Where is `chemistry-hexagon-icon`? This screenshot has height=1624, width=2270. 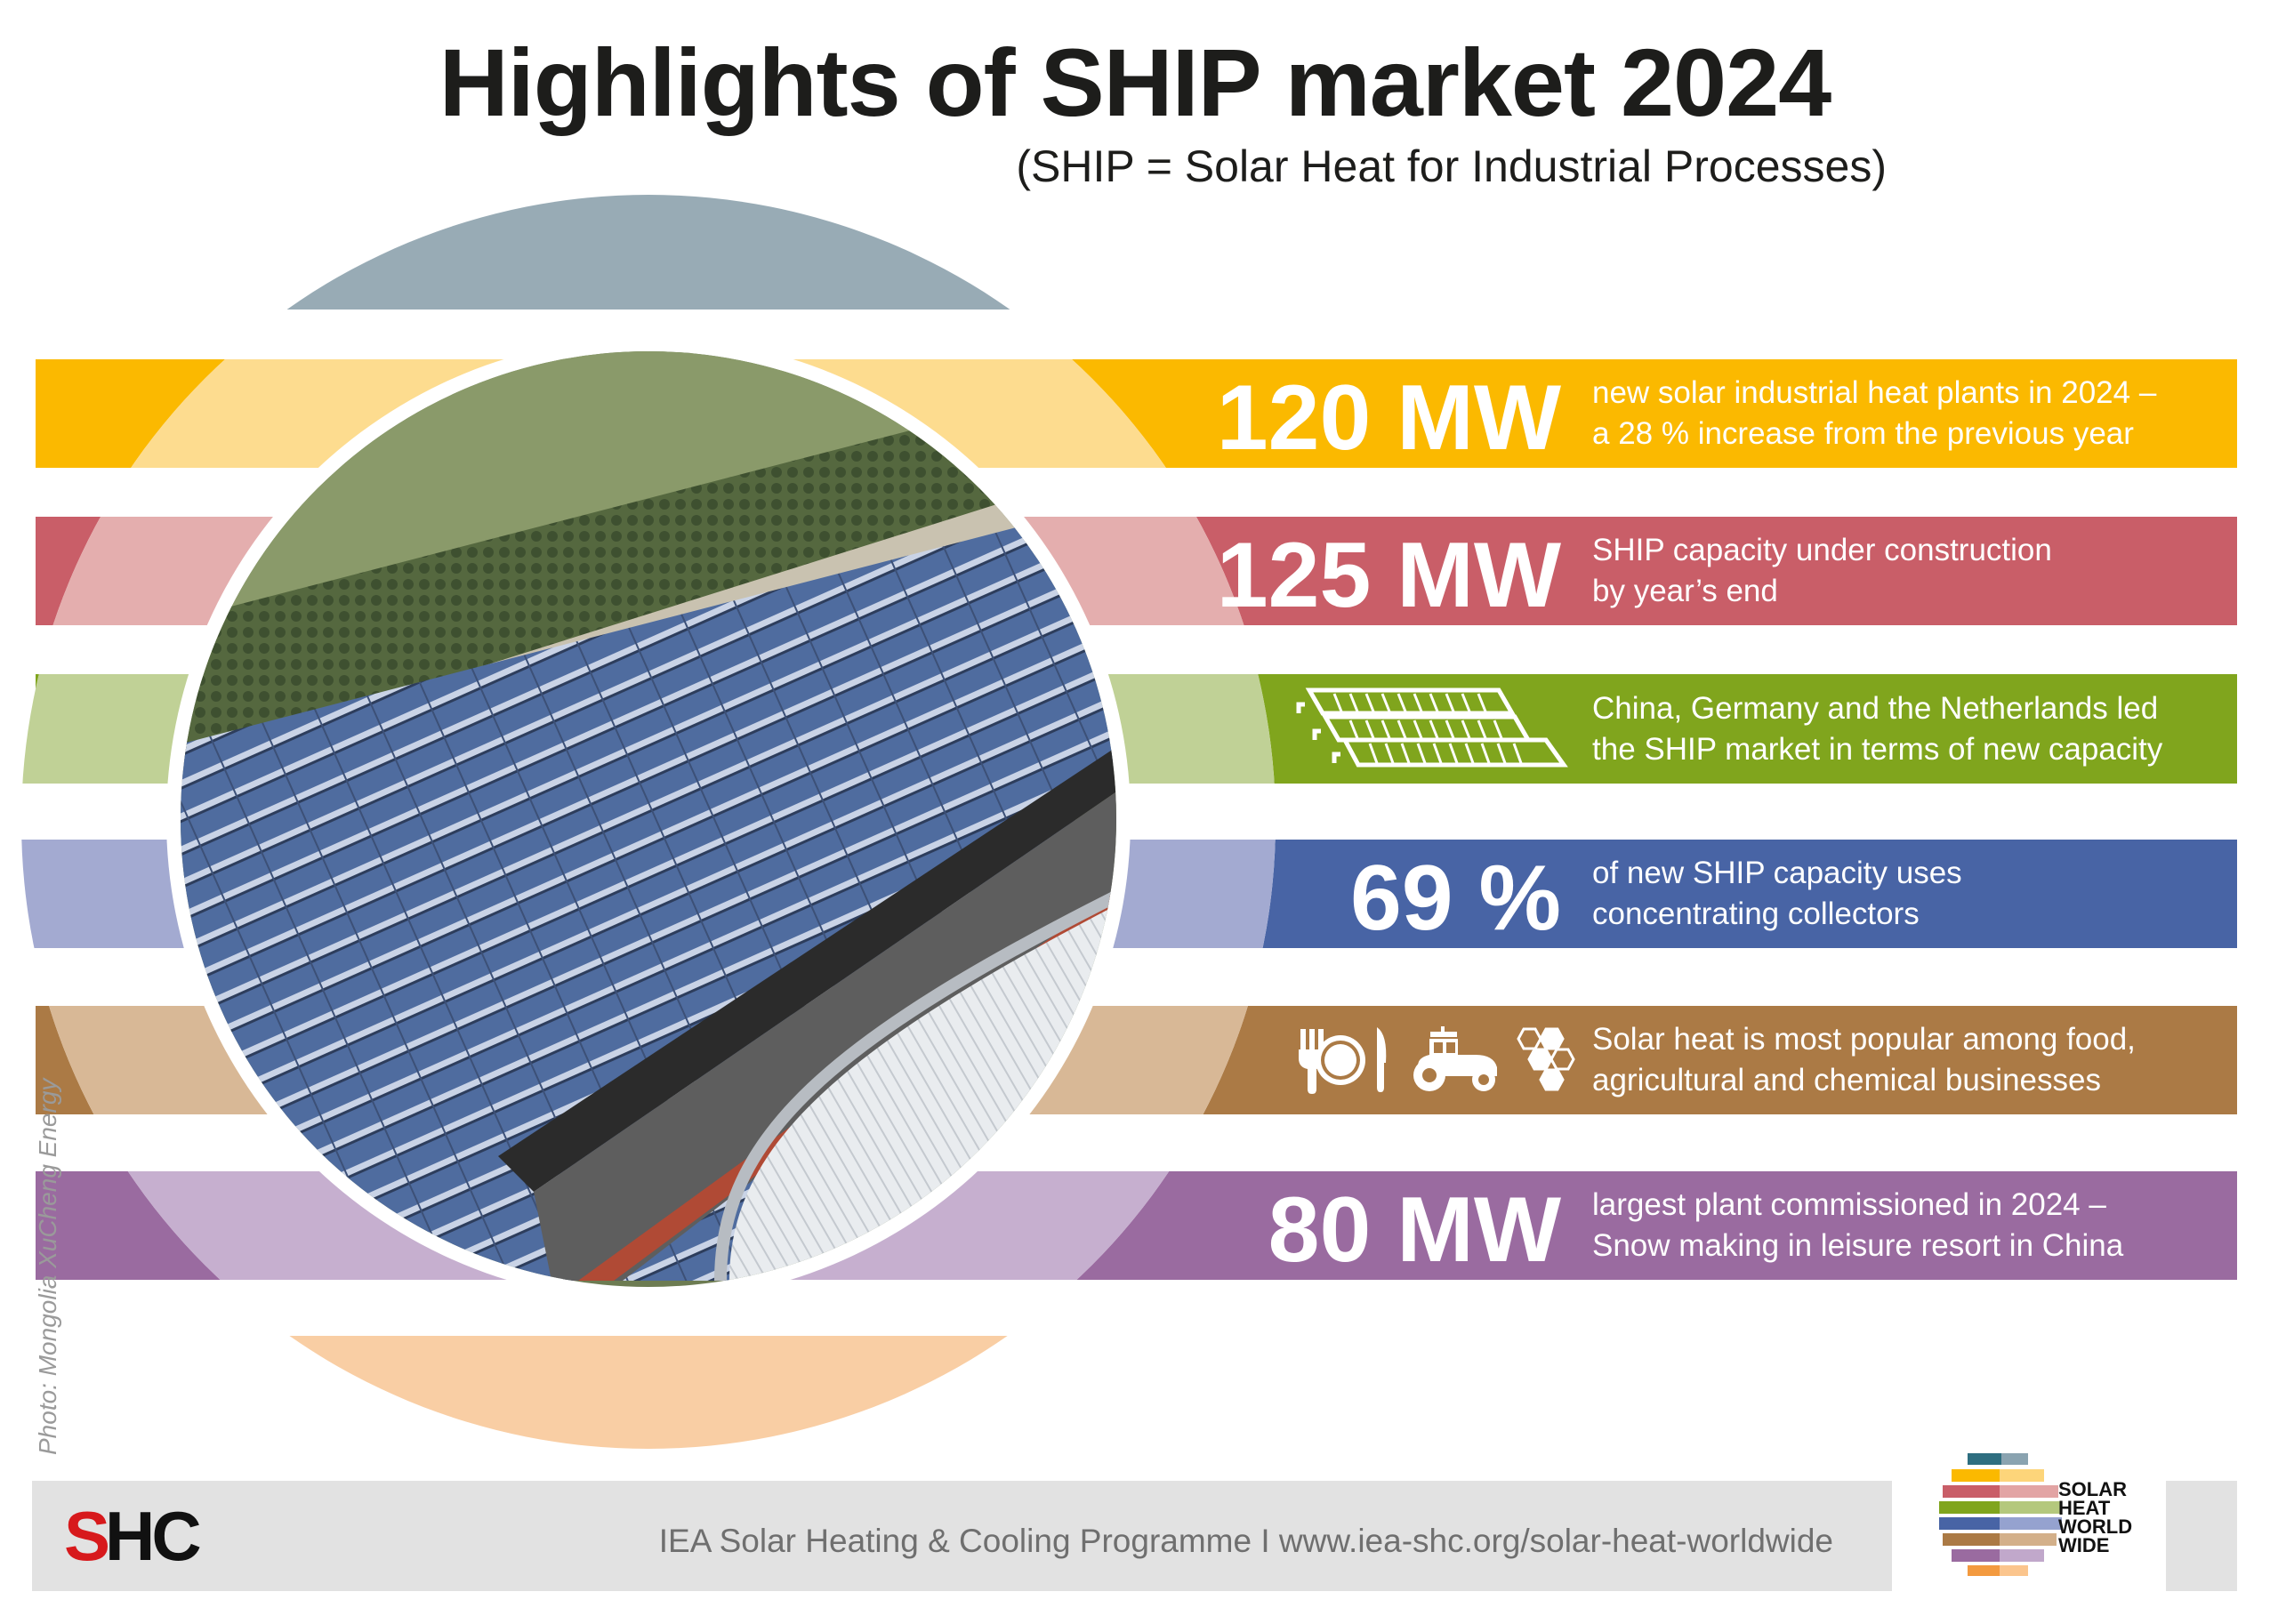 chemistry-hexagon-icon is located at coordinates (1546, 1059).